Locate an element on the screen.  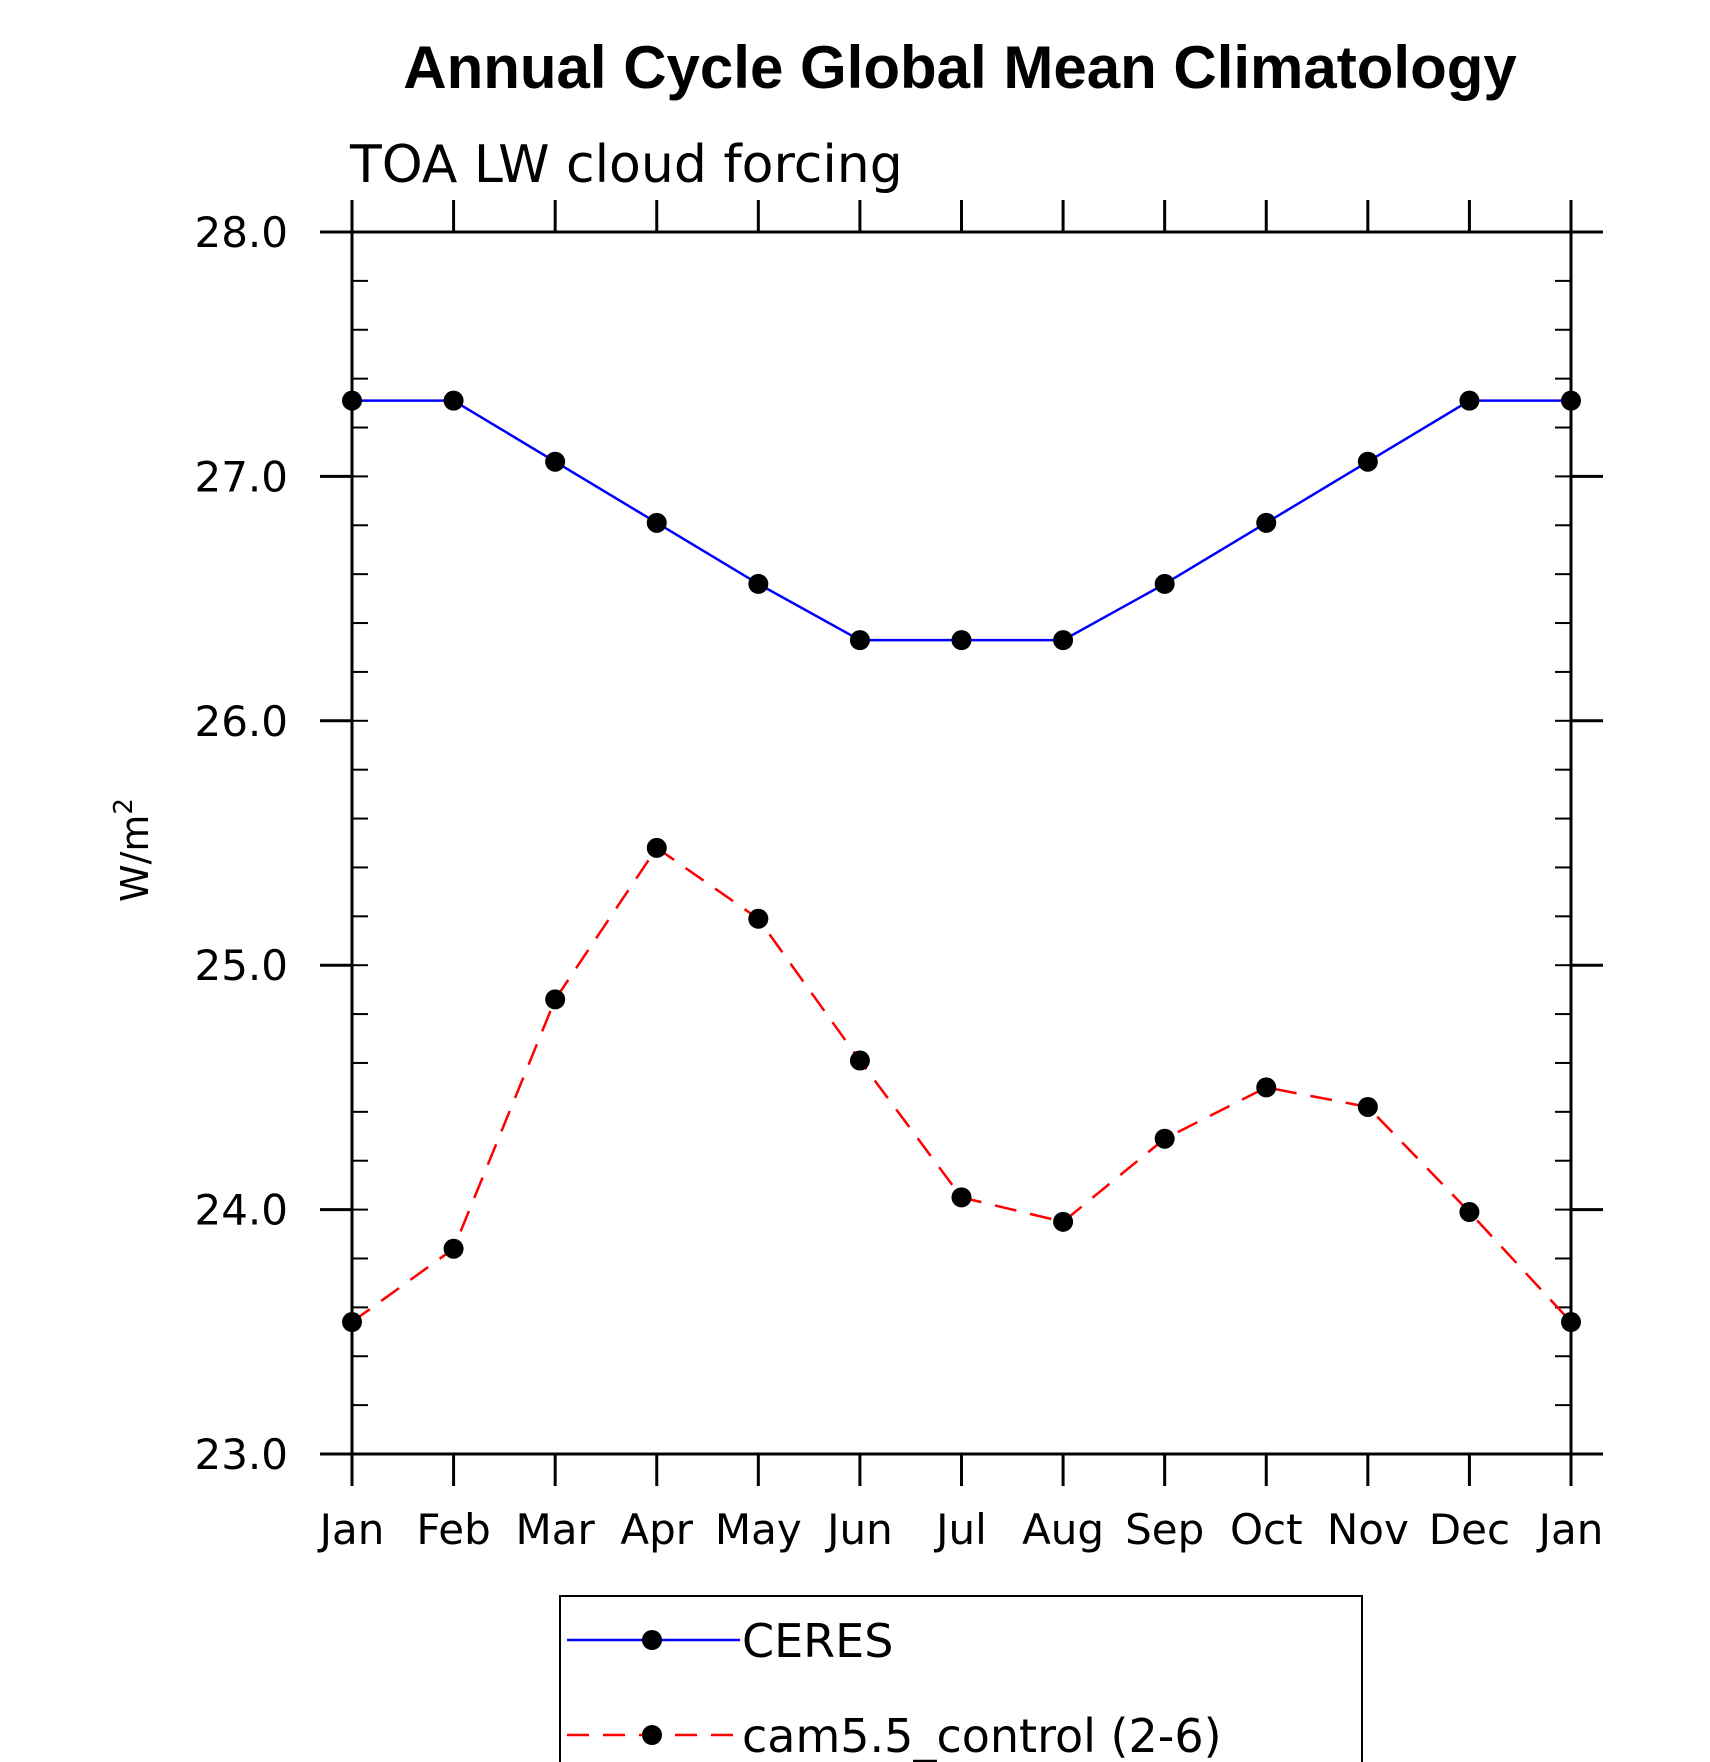
x-tick-label: Jul is located at coordinates (960, 1529).